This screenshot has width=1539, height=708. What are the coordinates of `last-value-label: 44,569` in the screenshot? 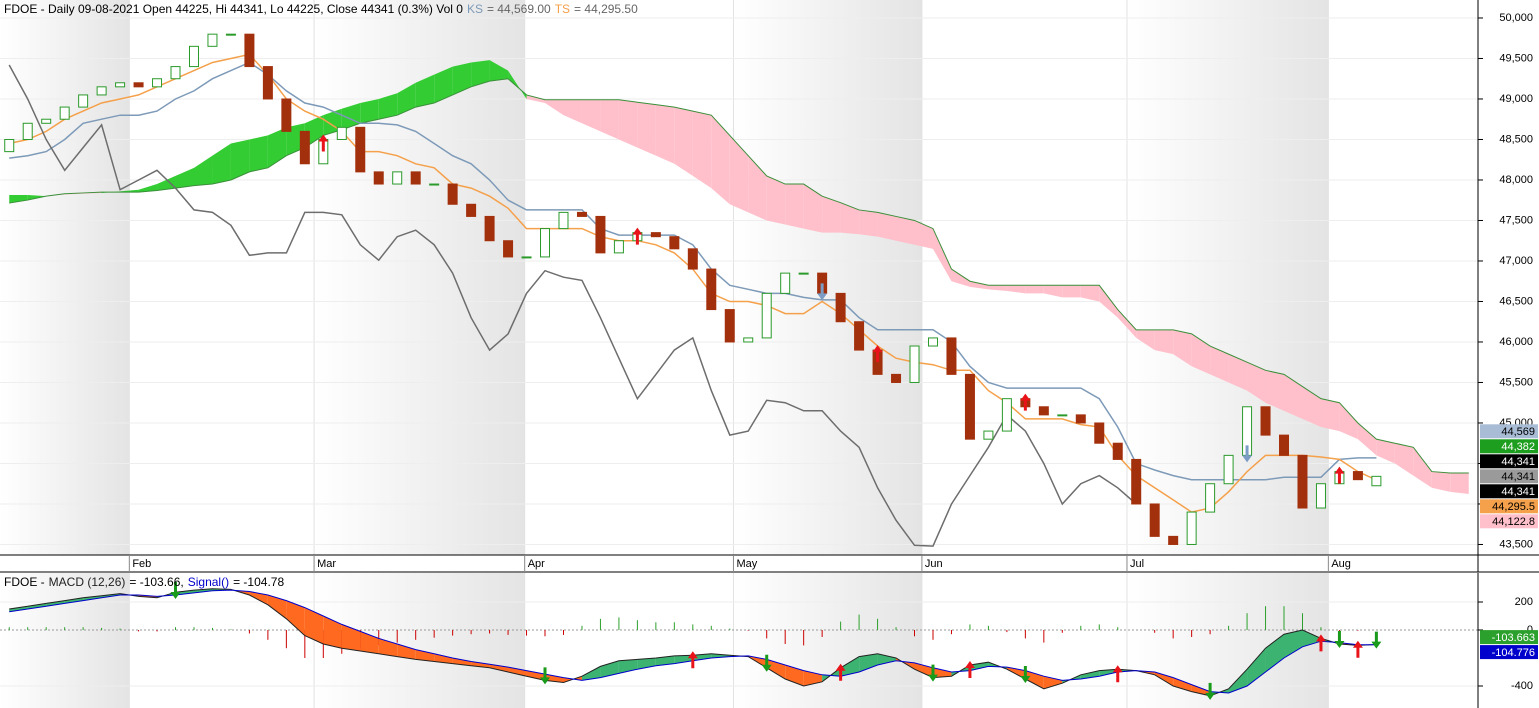 It's located at (1518, 432).